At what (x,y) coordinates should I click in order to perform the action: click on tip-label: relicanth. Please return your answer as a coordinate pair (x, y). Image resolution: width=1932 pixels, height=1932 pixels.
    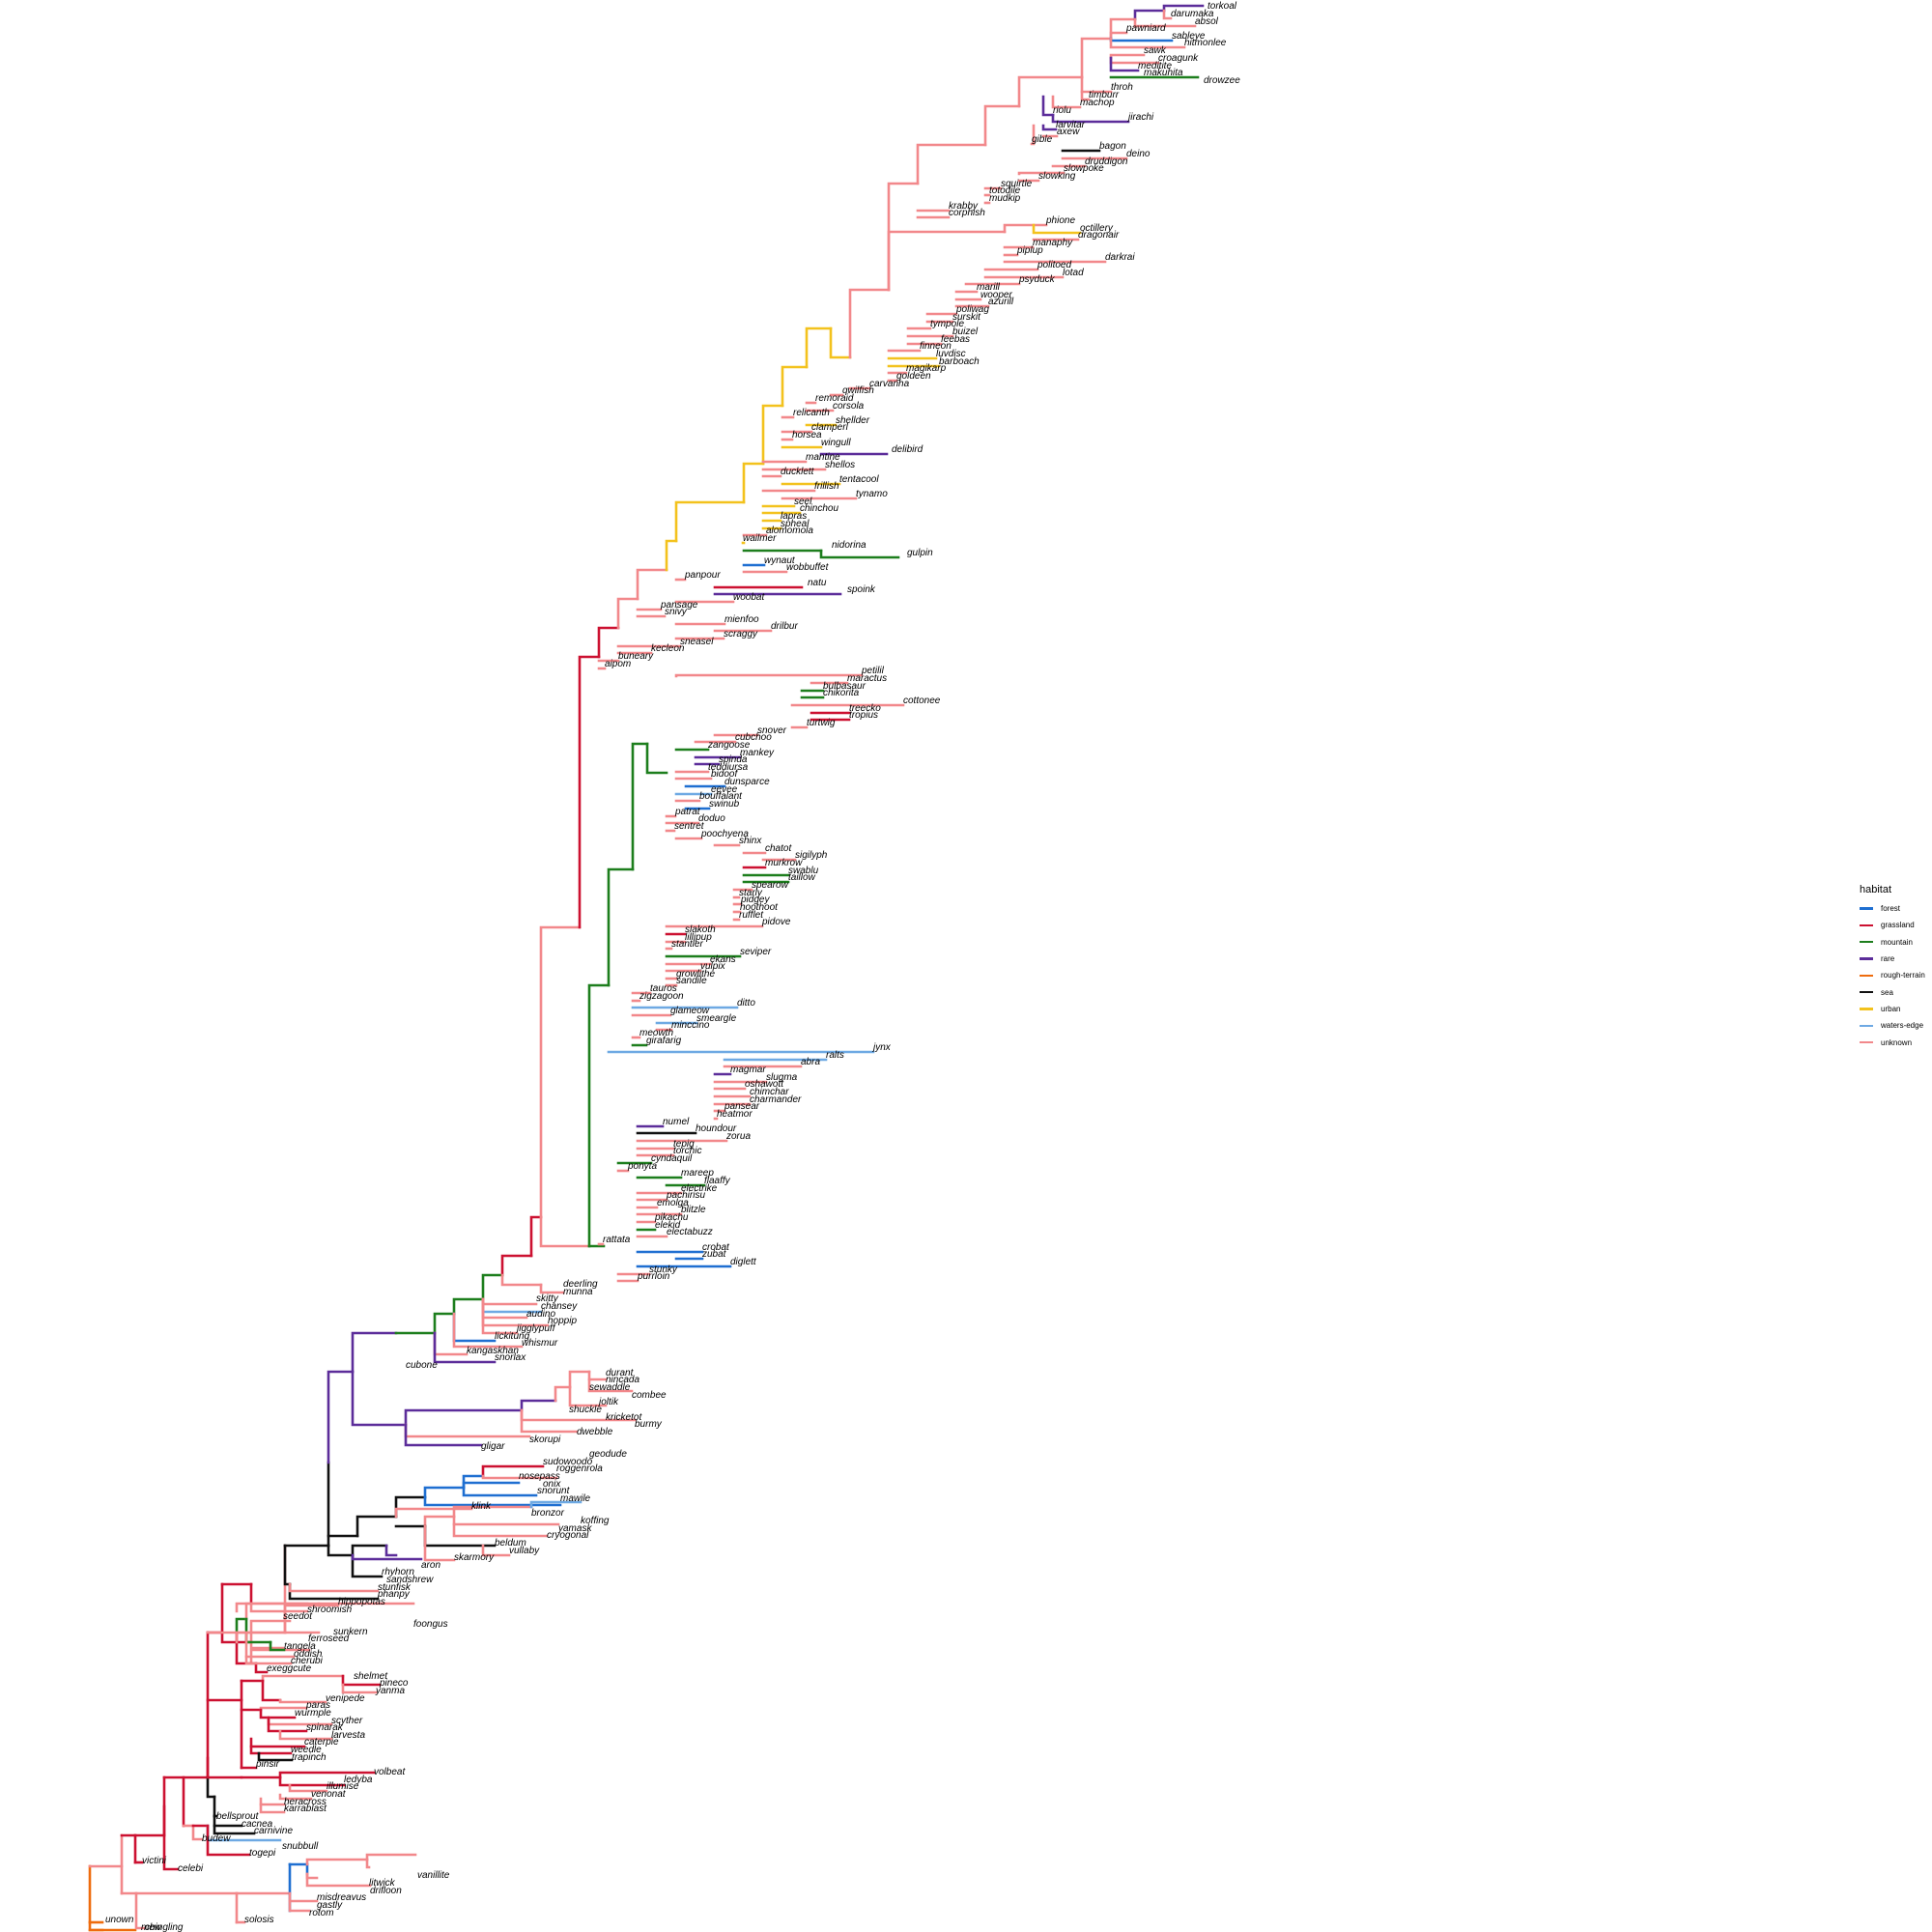
    Looking at the image, I should click on (811, 413).